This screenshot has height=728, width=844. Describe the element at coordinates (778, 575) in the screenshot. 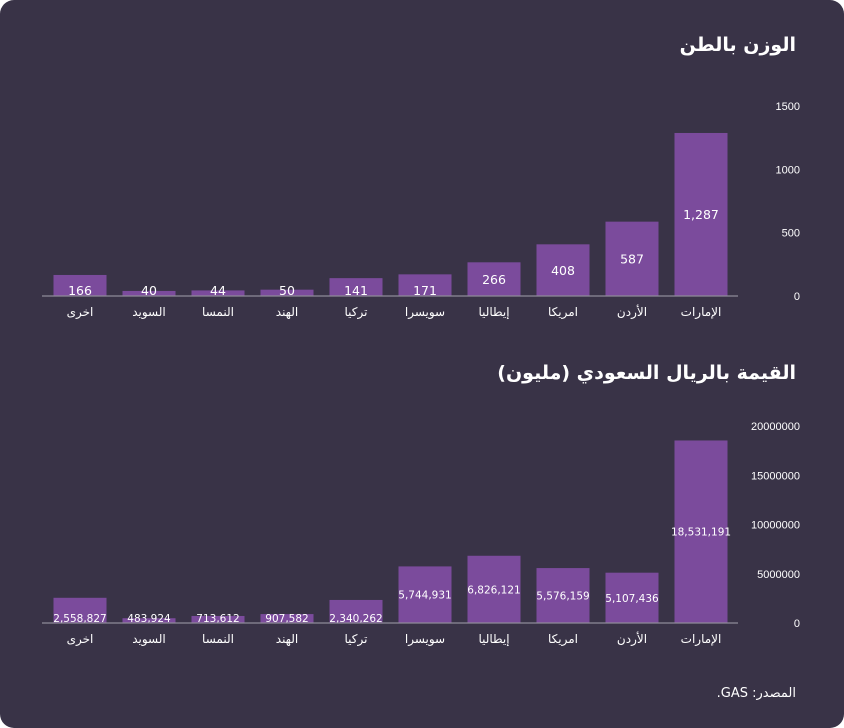

I see `y-tick-label: 5000000` at that location.